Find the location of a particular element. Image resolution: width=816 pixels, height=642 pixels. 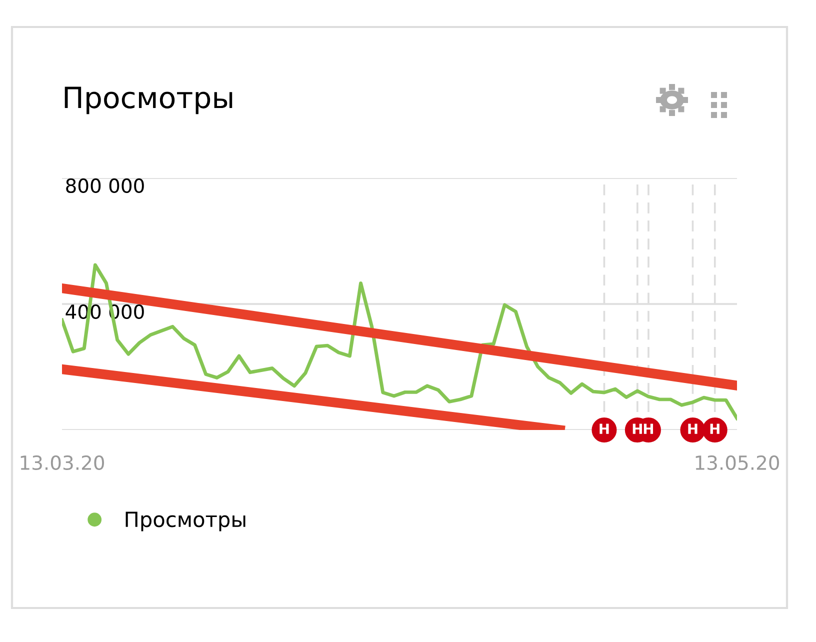

chart-title: Просмотры is located at coordinates (148, 100).